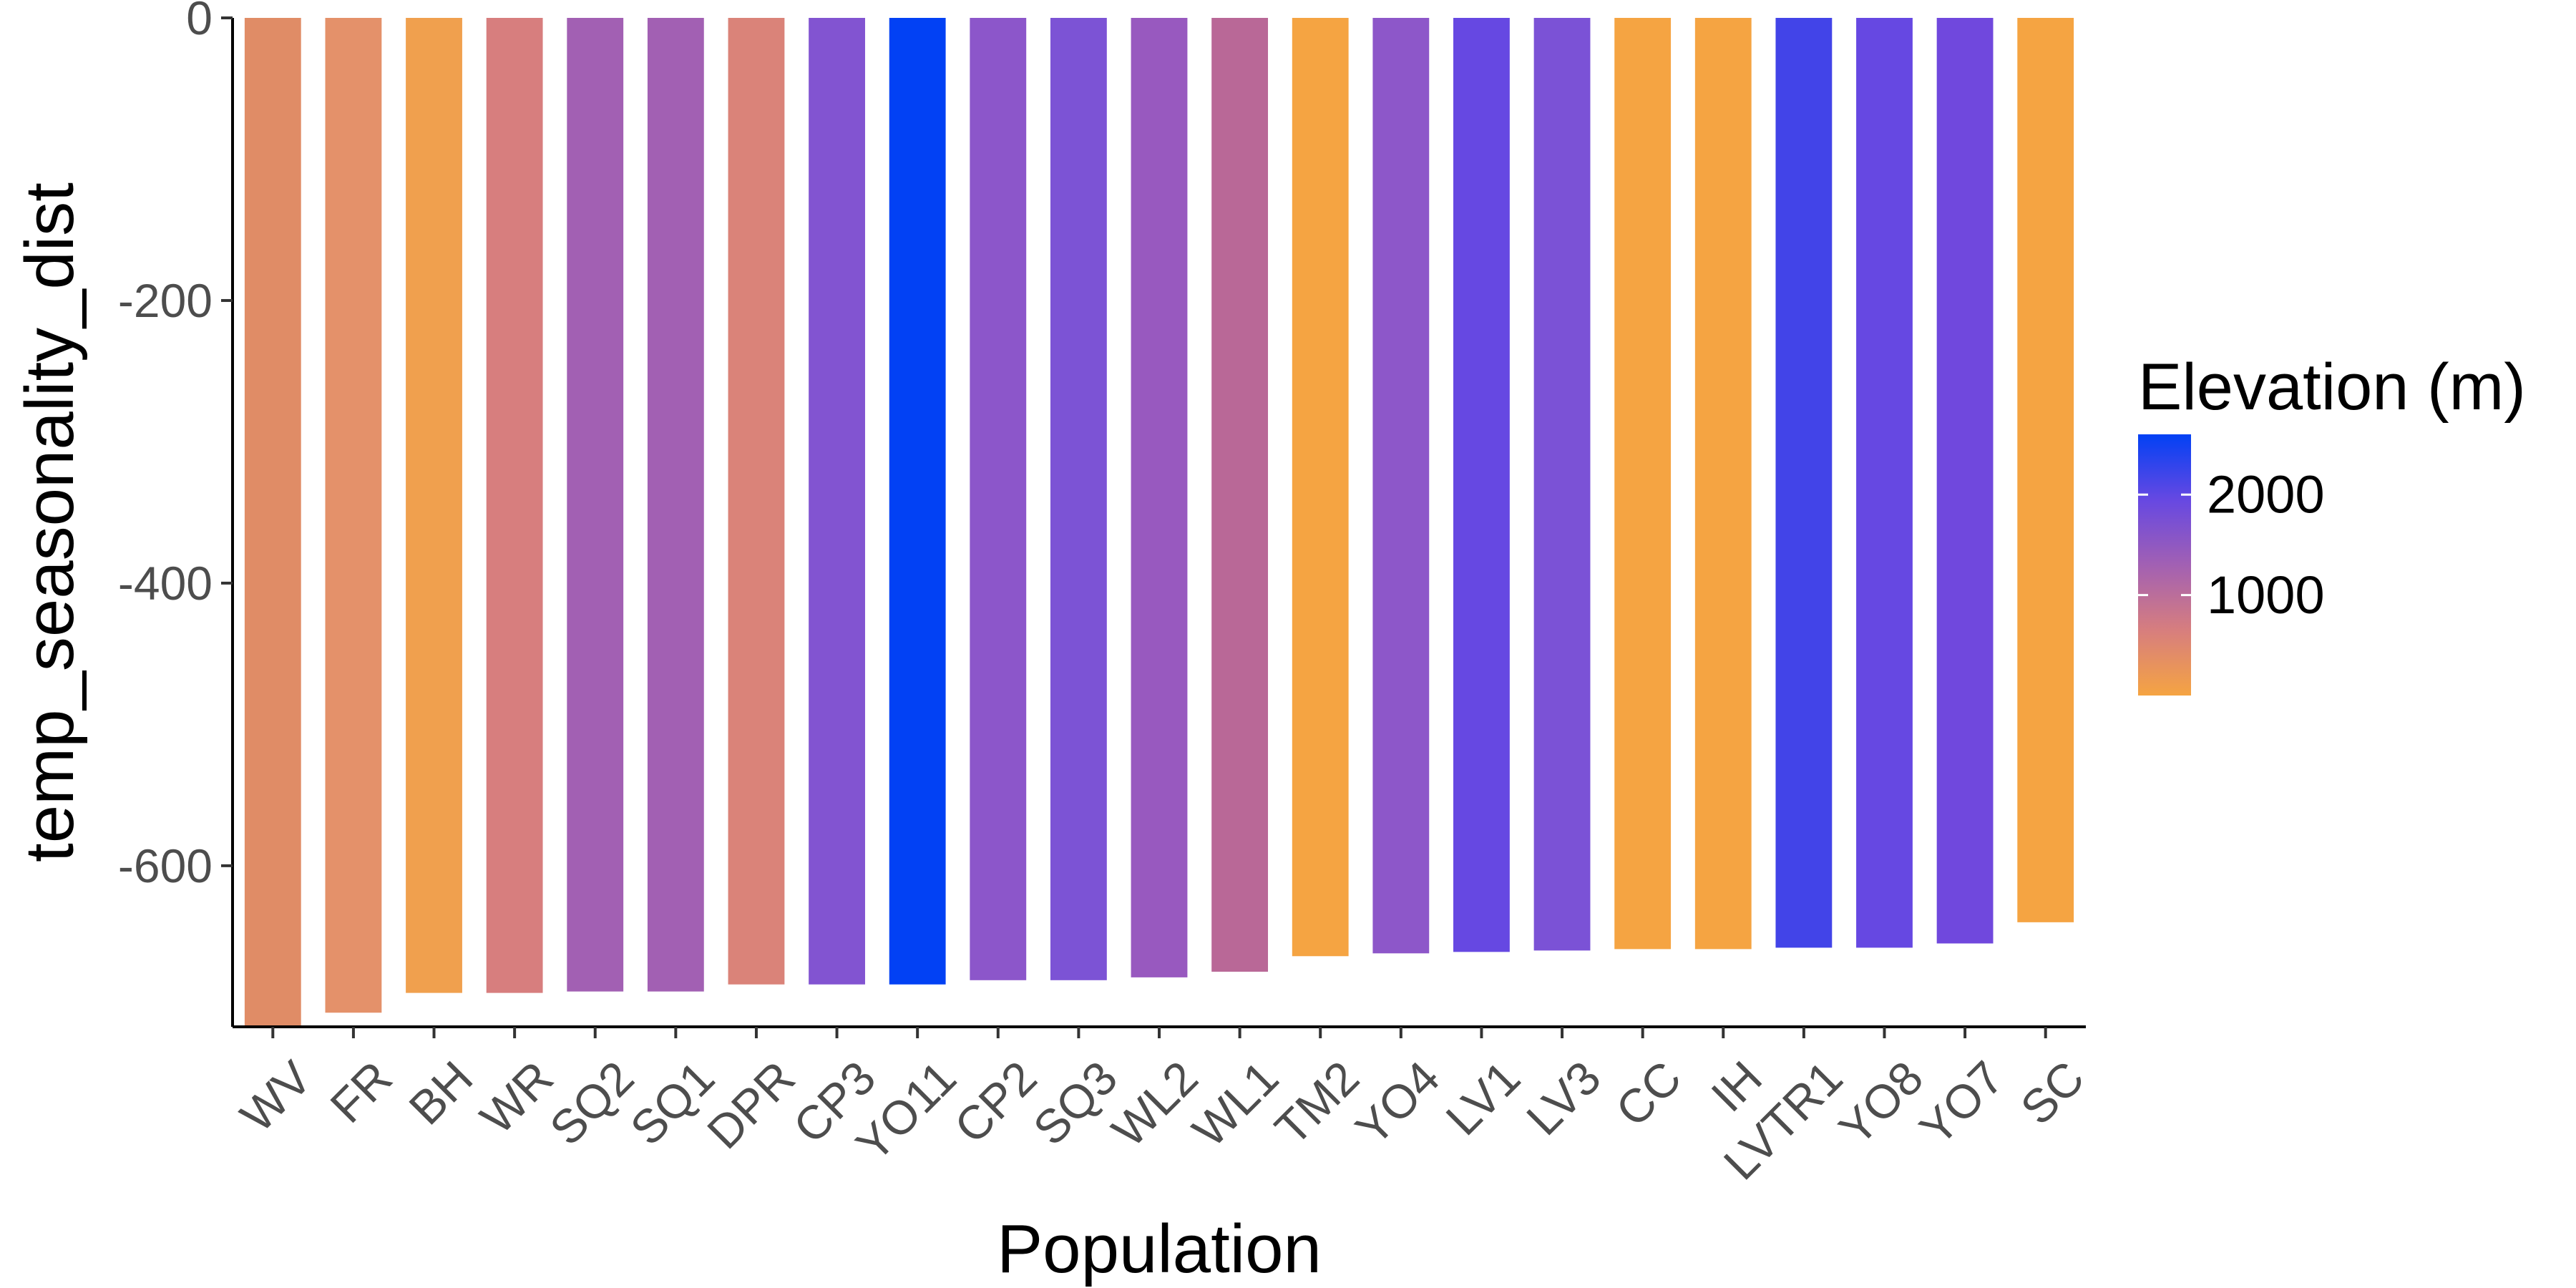 The width and height of the screenshot is (2576, 1288). What do you see at coordinates (272, 522) in the screenshot?
I see `bar-wv` at bounding box center [272, 522].